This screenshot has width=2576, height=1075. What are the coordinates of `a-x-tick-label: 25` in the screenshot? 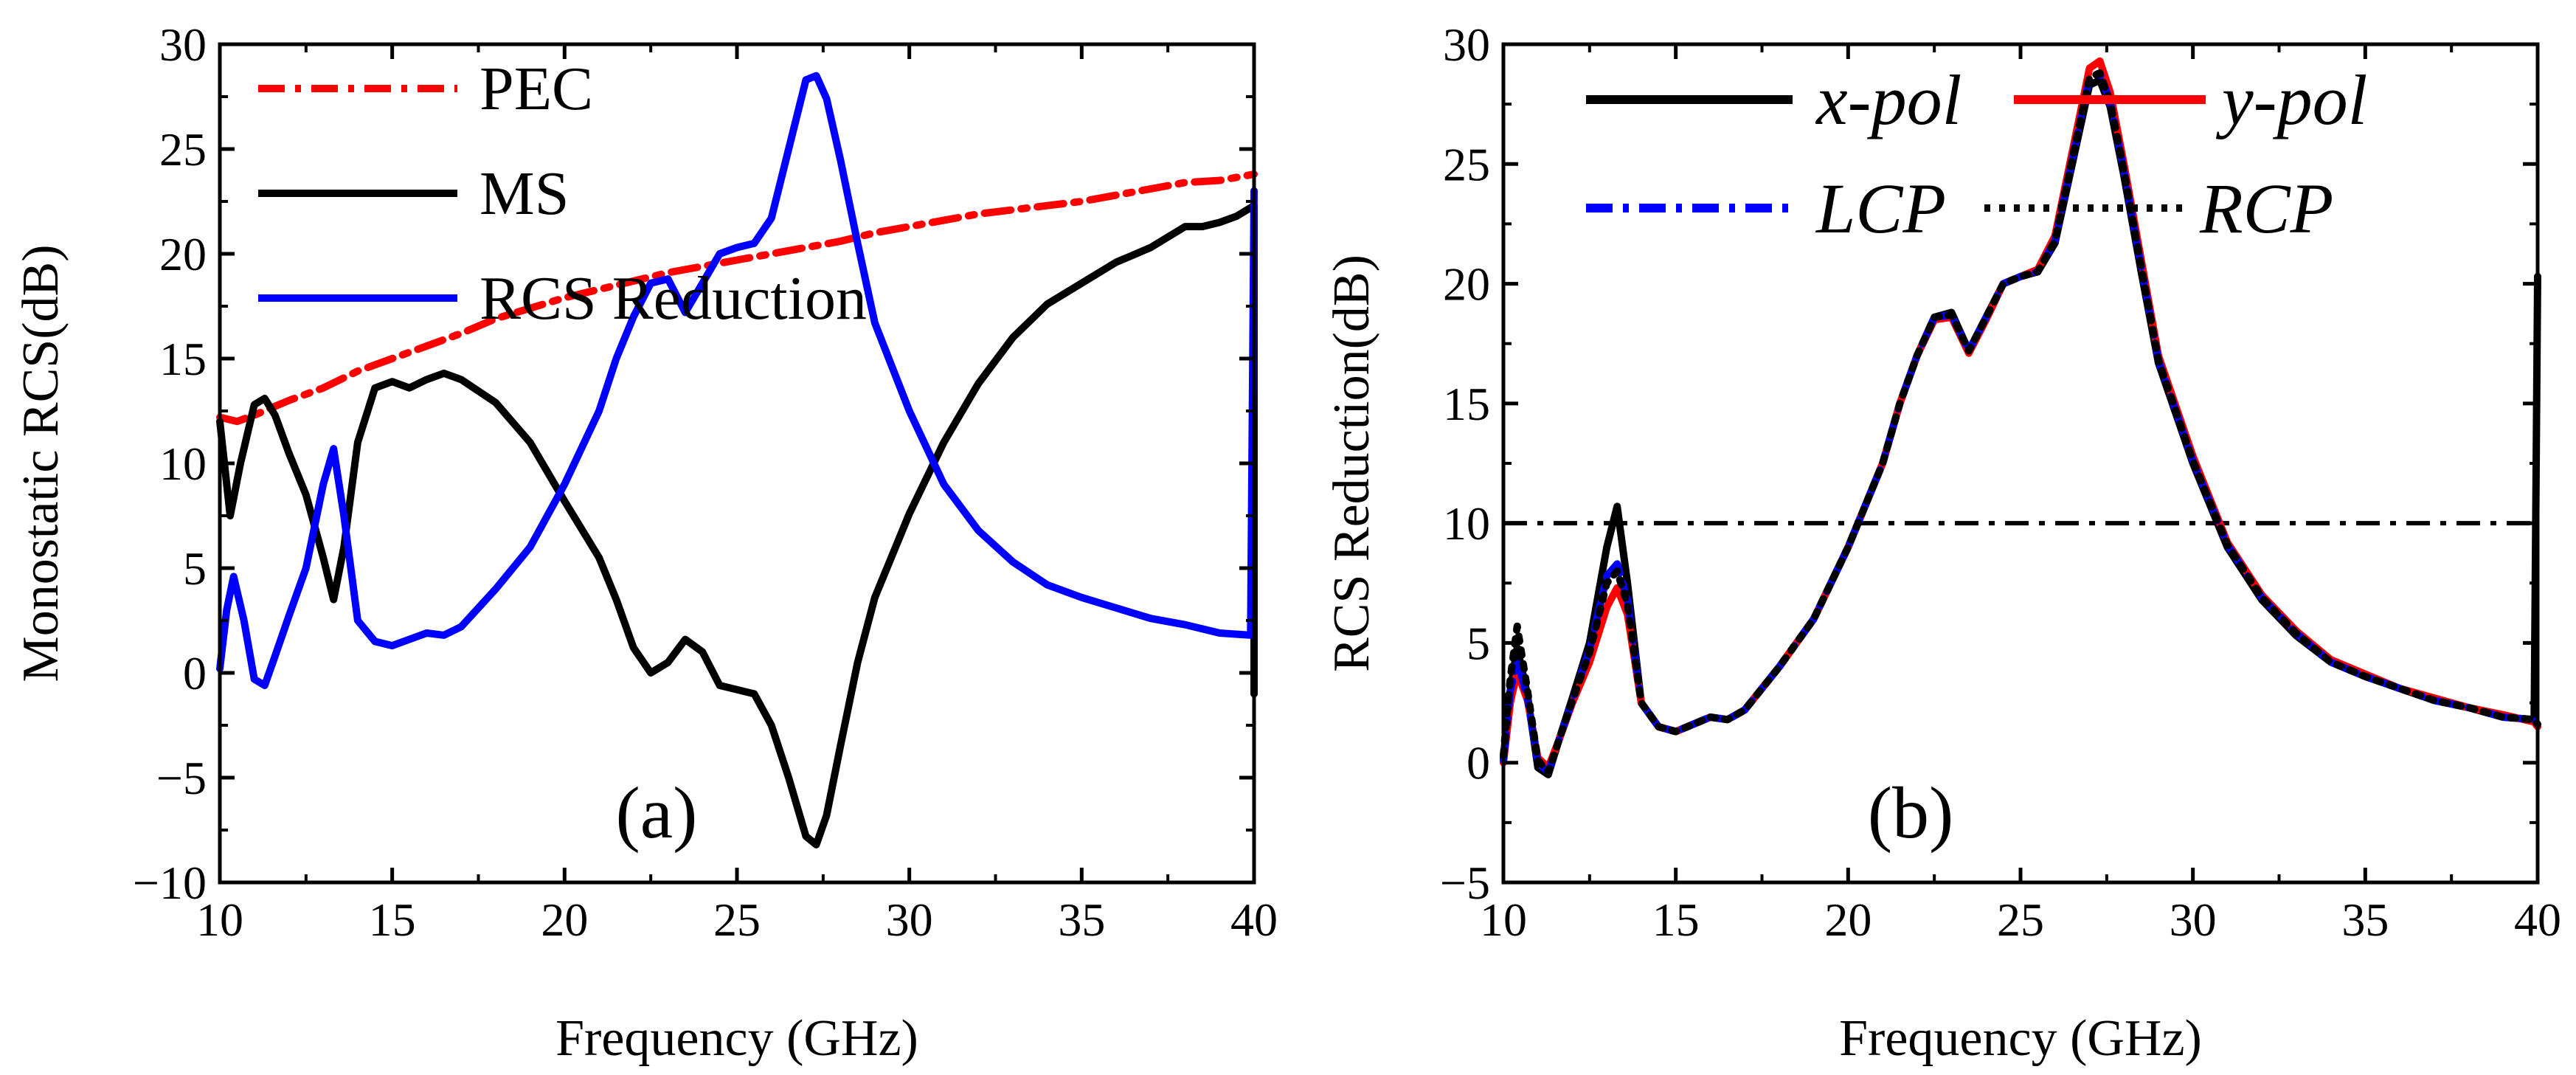 It's located at (737, 919).